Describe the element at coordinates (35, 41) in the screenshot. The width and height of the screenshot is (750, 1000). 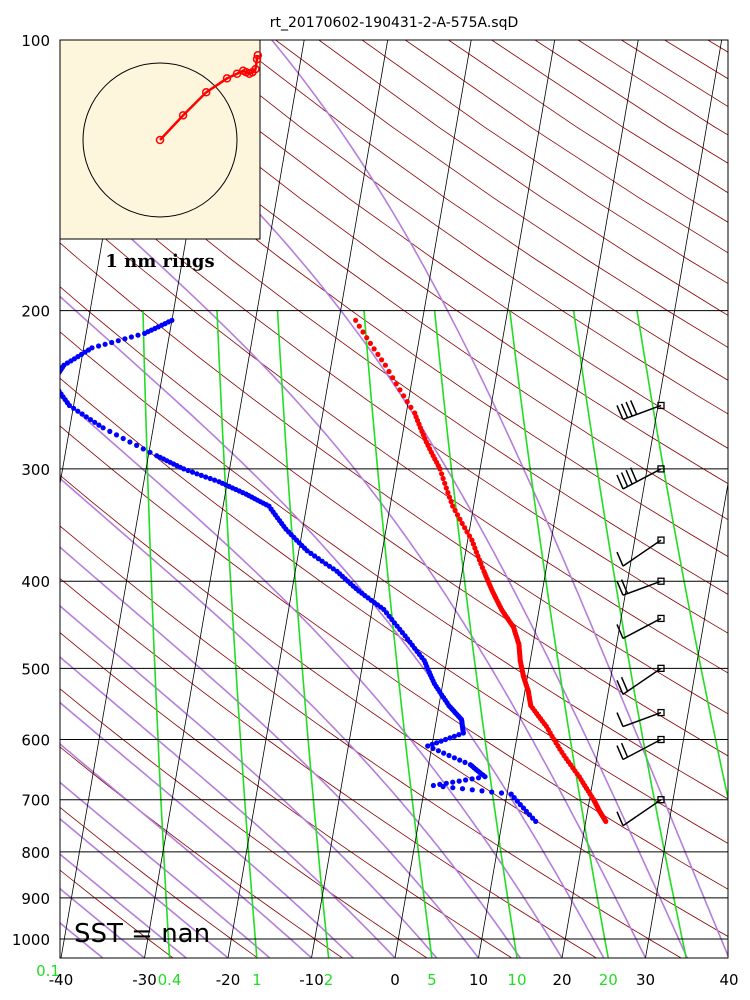
I see `pressure-tick-label: 100` at that location.